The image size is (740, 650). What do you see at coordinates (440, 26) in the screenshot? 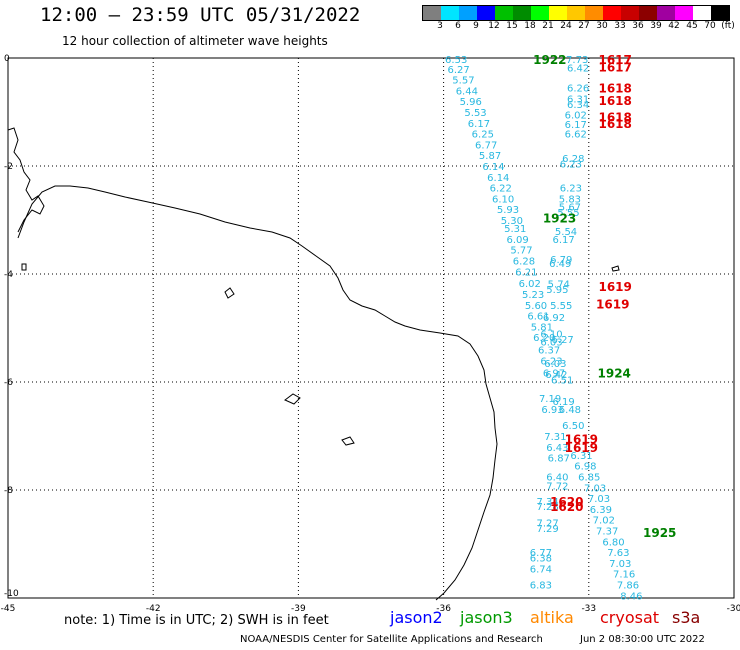
I see `legend-tick-label: 3` at bounding box center [440, 26].